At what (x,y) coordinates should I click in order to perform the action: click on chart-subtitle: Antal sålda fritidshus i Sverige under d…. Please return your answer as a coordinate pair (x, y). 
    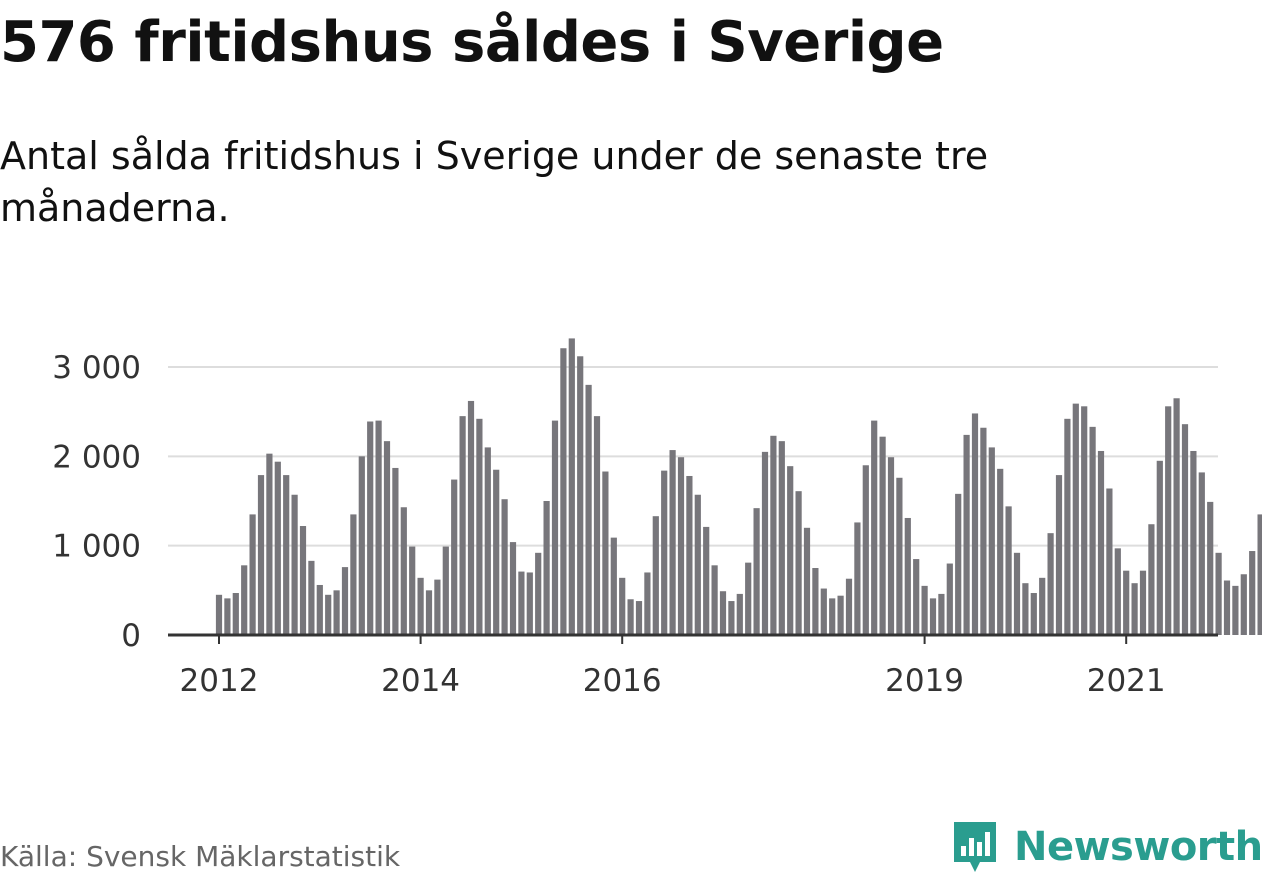
    Looking at the image, I should click on (494, 182).